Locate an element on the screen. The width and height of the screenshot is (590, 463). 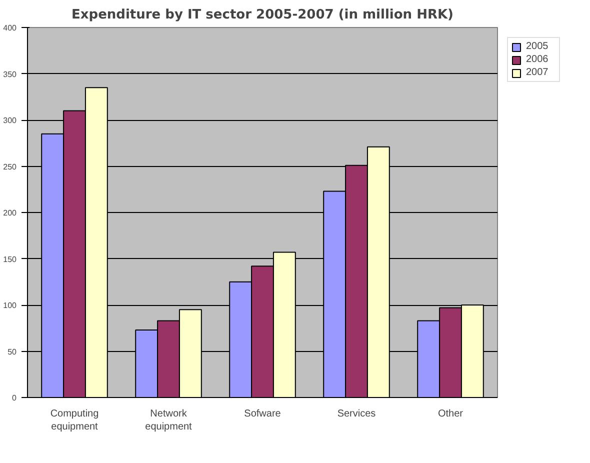
legend-label: 2007 is located at coordinates (538, 72).